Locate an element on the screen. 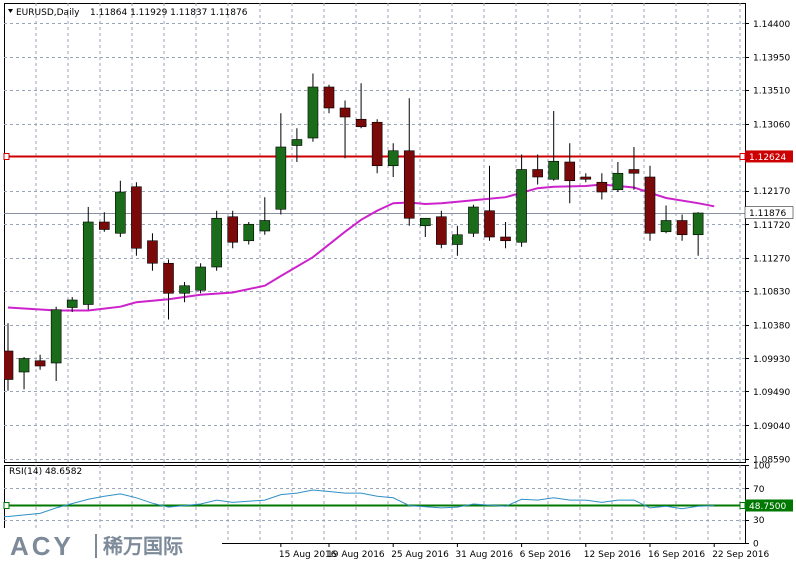 The image size is (796, 567). collapse-triangle-icon is located at coordinates (10, 11).